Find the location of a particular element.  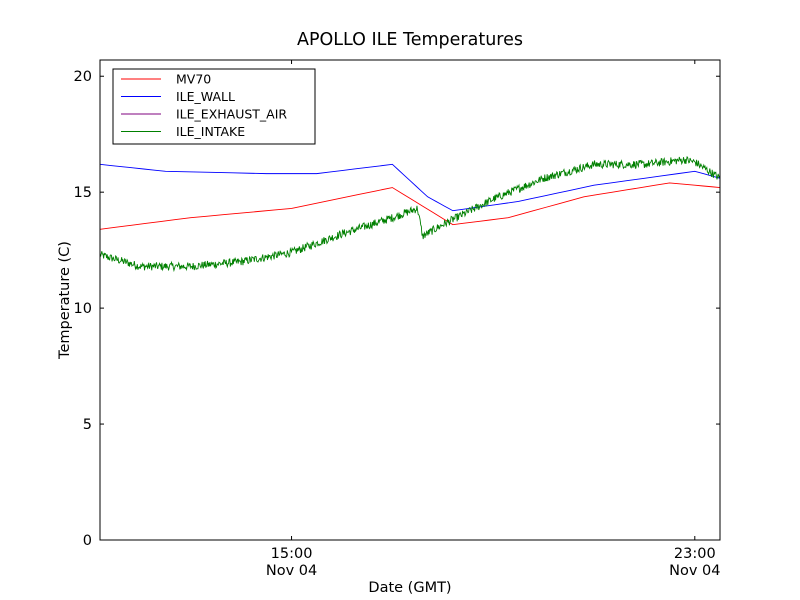

legend-label: ILE_INTAKE is located at coordinates (210, 131).